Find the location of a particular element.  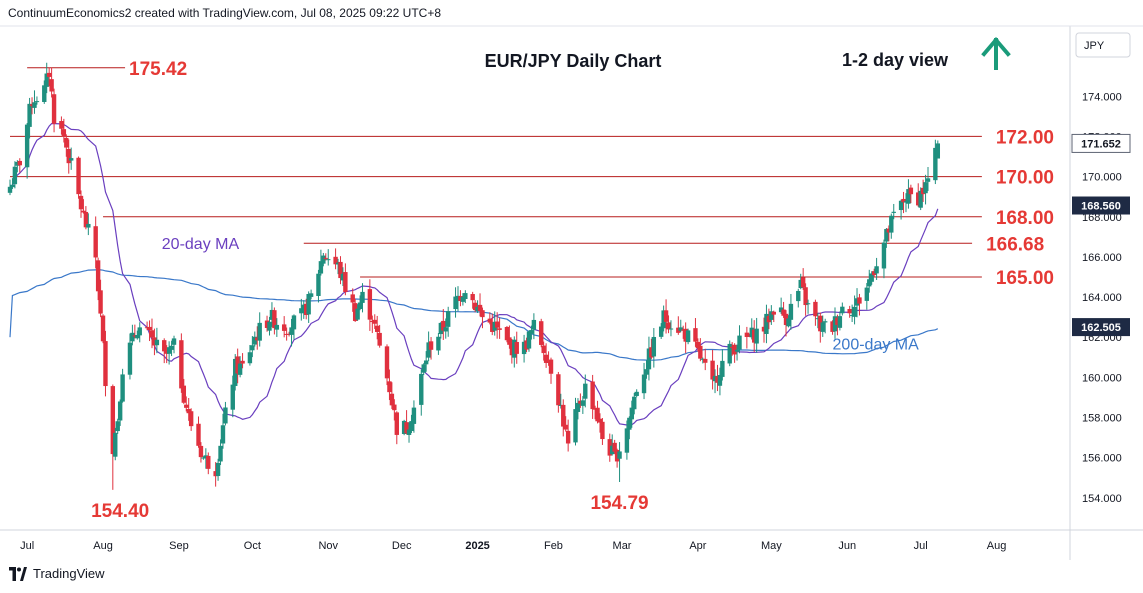

tradingview-footer: TradingView is located at coordinates (56, 573).